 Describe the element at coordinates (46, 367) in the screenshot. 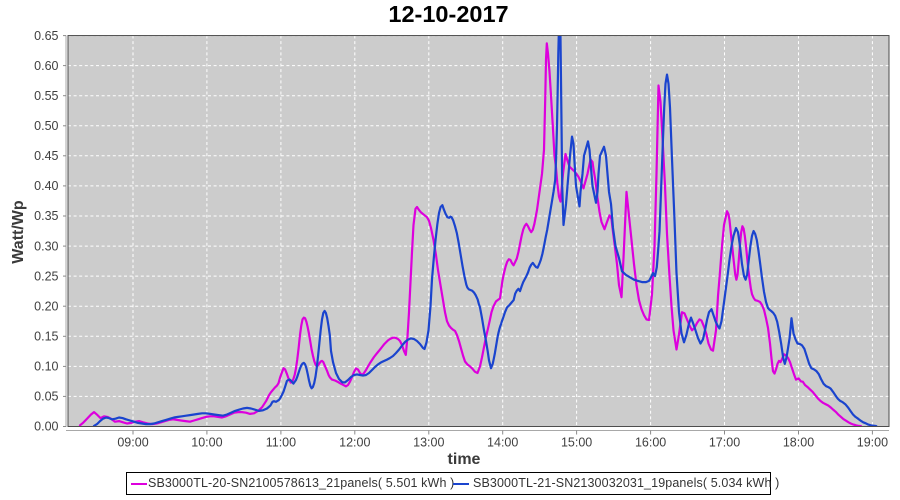

I see `svg-text: 0.10` at that location.